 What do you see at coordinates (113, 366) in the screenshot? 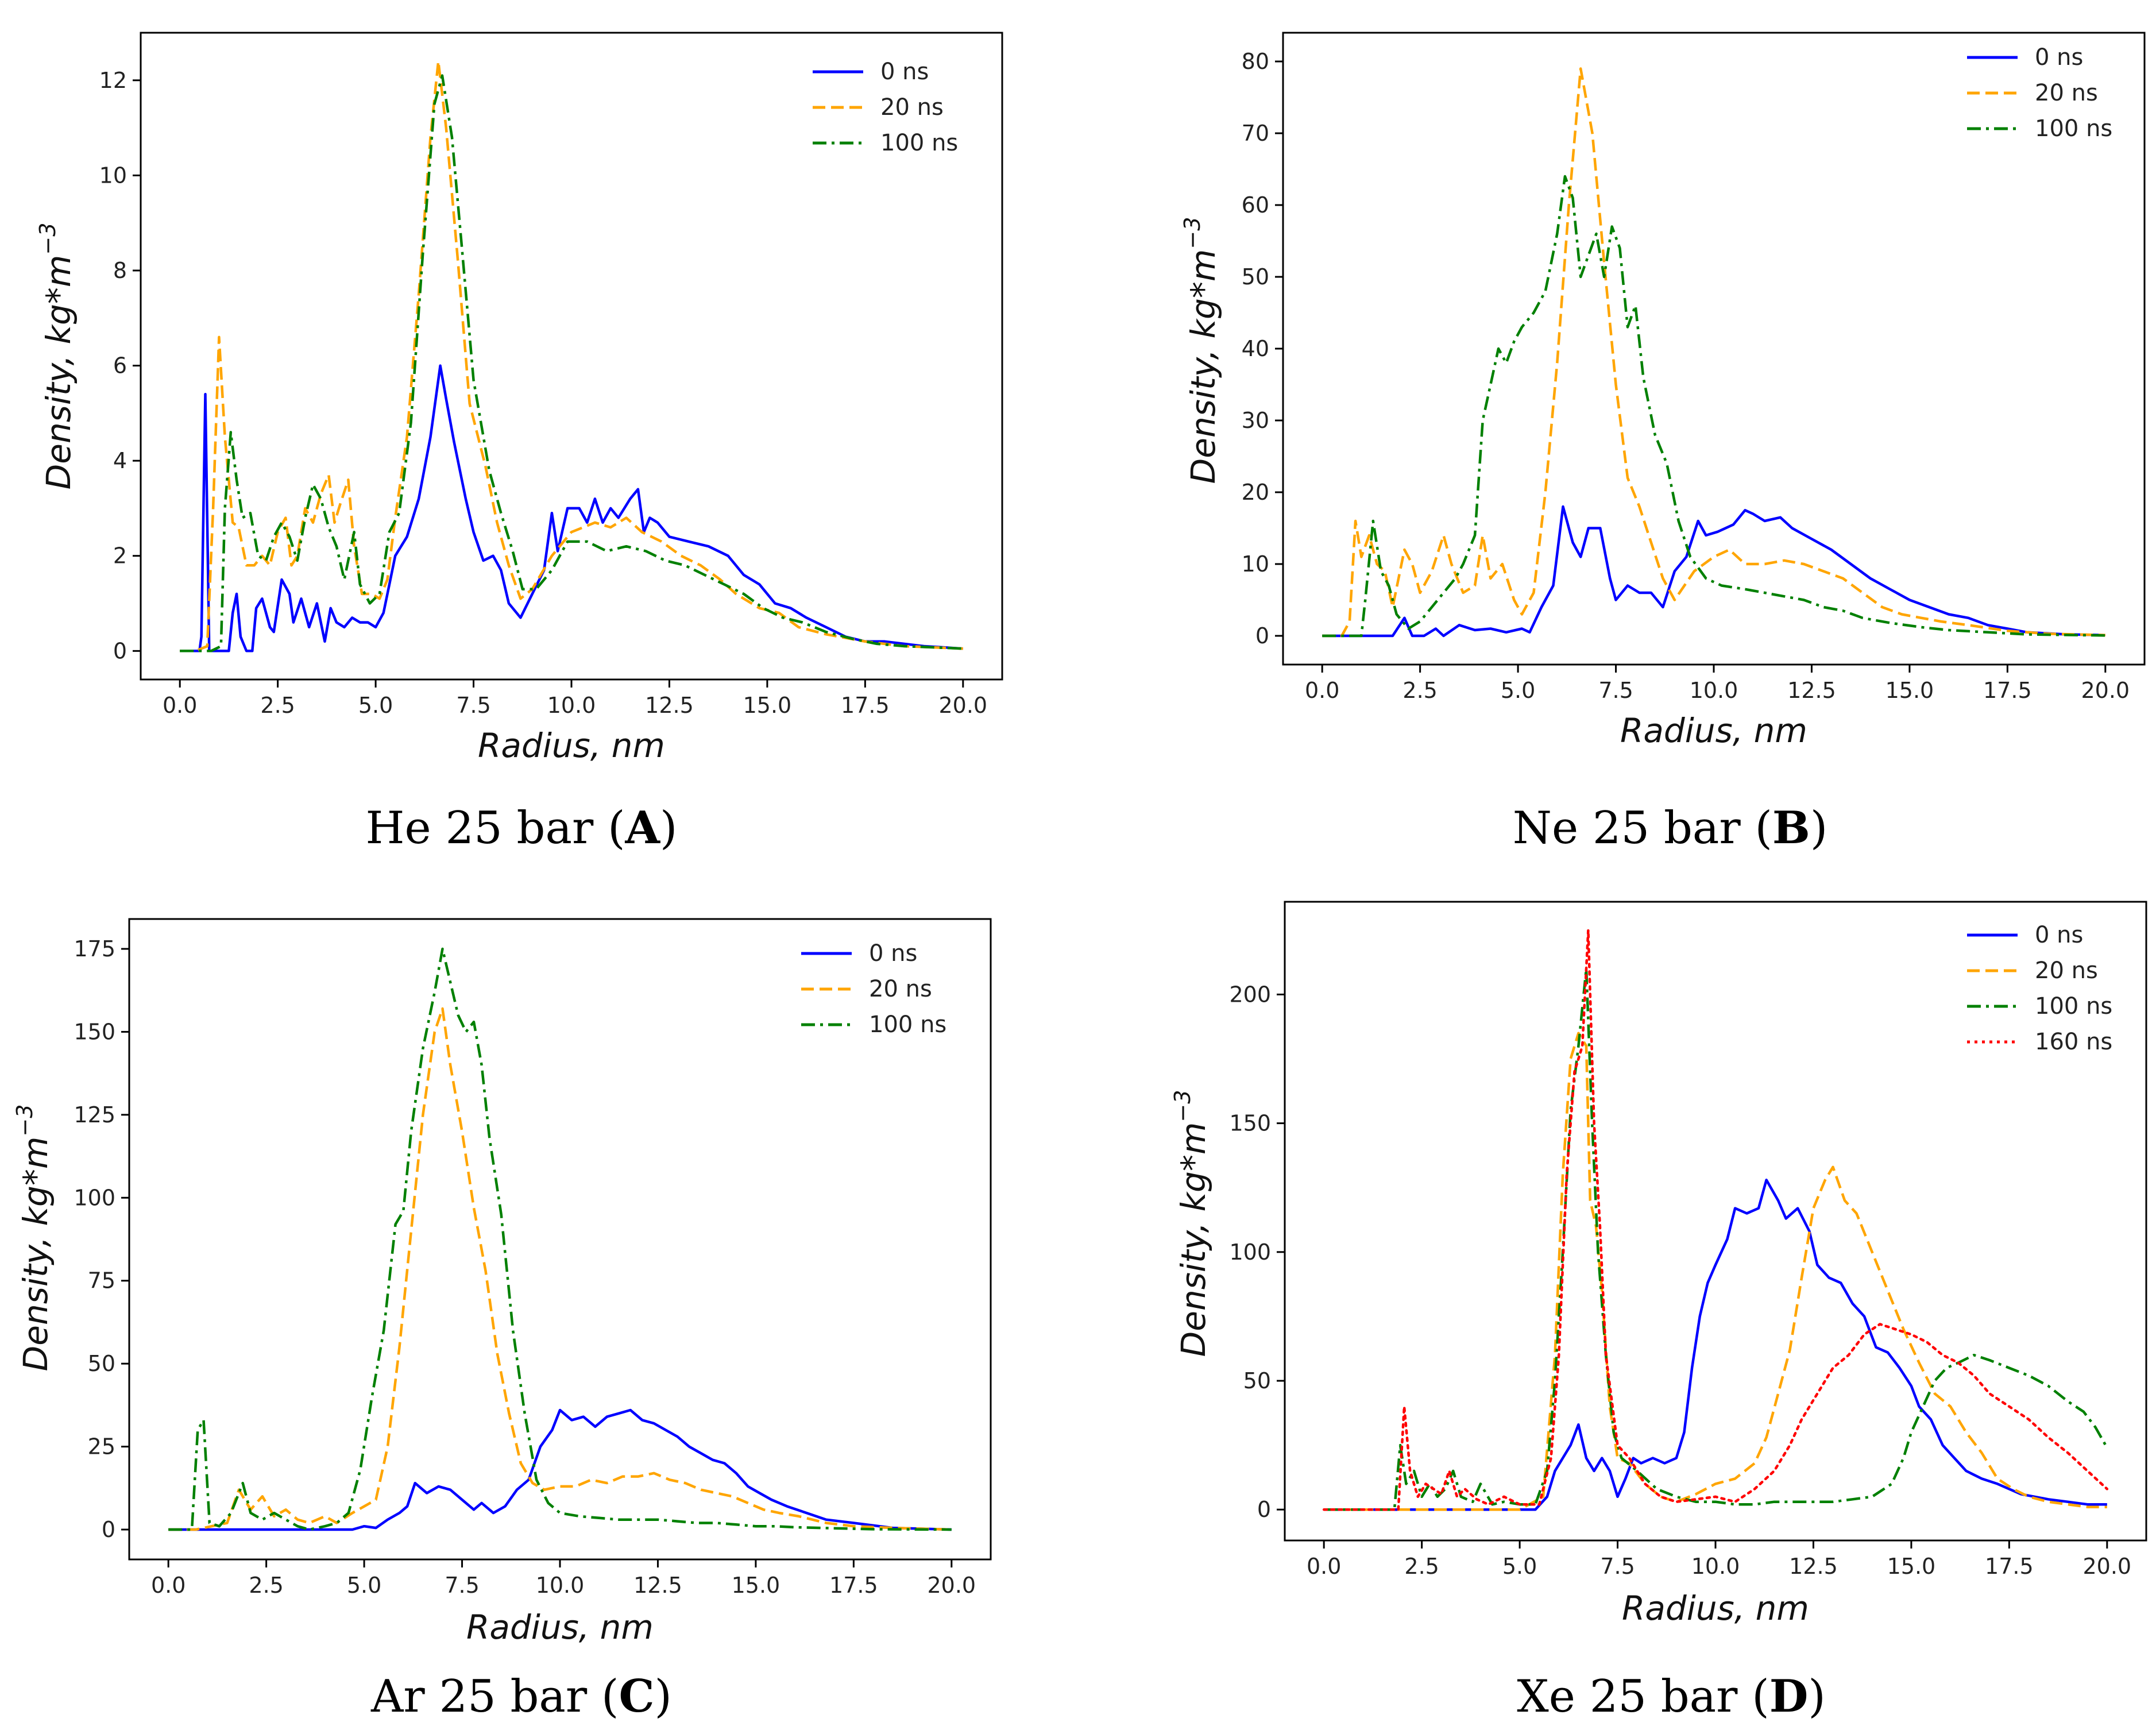
I see `y-tick-labels: 0 2 4 6 8 10 12` at bounding box center [113, 366].